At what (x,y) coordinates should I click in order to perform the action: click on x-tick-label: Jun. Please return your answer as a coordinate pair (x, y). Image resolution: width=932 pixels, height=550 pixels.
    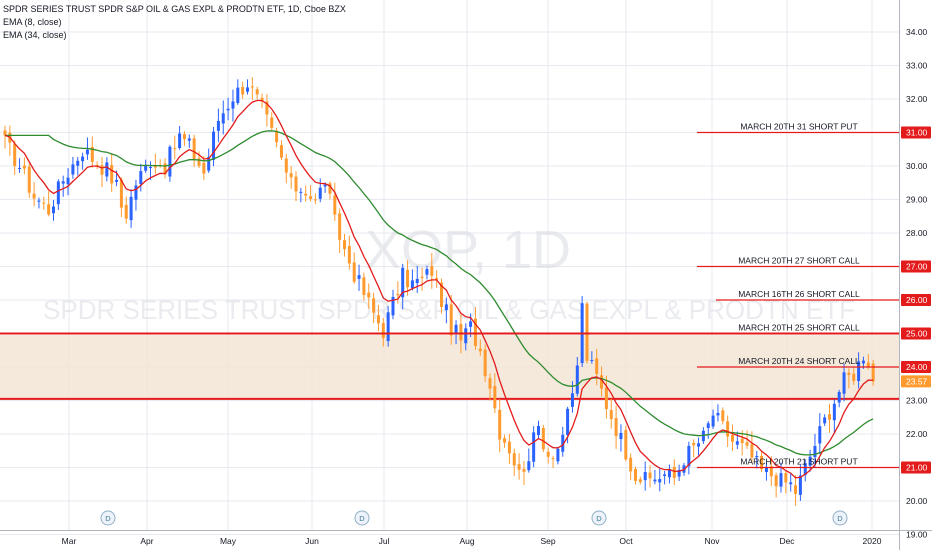
    Looking at the image, I should click on (312, 541).